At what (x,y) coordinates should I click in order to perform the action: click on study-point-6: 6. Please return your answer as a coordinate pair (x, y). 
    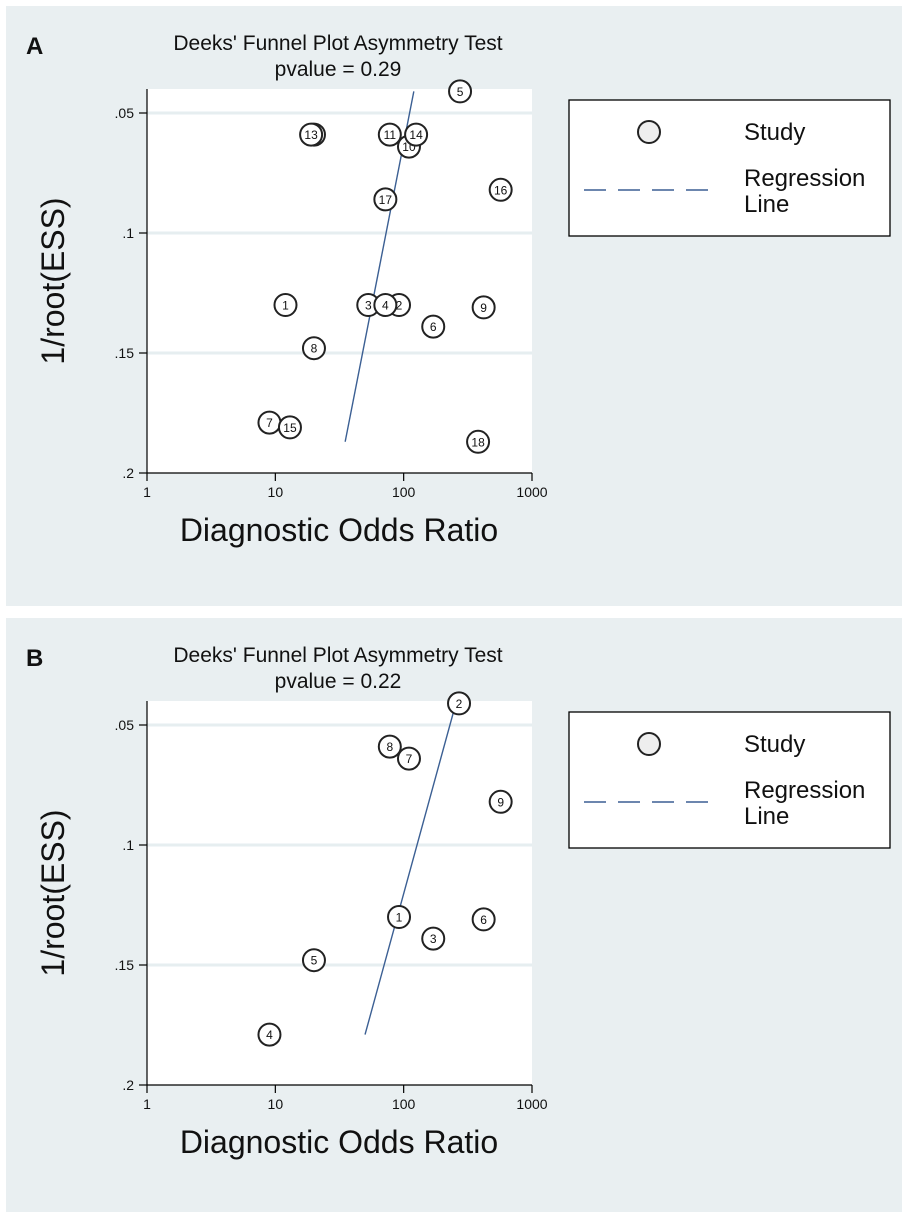
    Looking at the image, I should click on (483, 919).